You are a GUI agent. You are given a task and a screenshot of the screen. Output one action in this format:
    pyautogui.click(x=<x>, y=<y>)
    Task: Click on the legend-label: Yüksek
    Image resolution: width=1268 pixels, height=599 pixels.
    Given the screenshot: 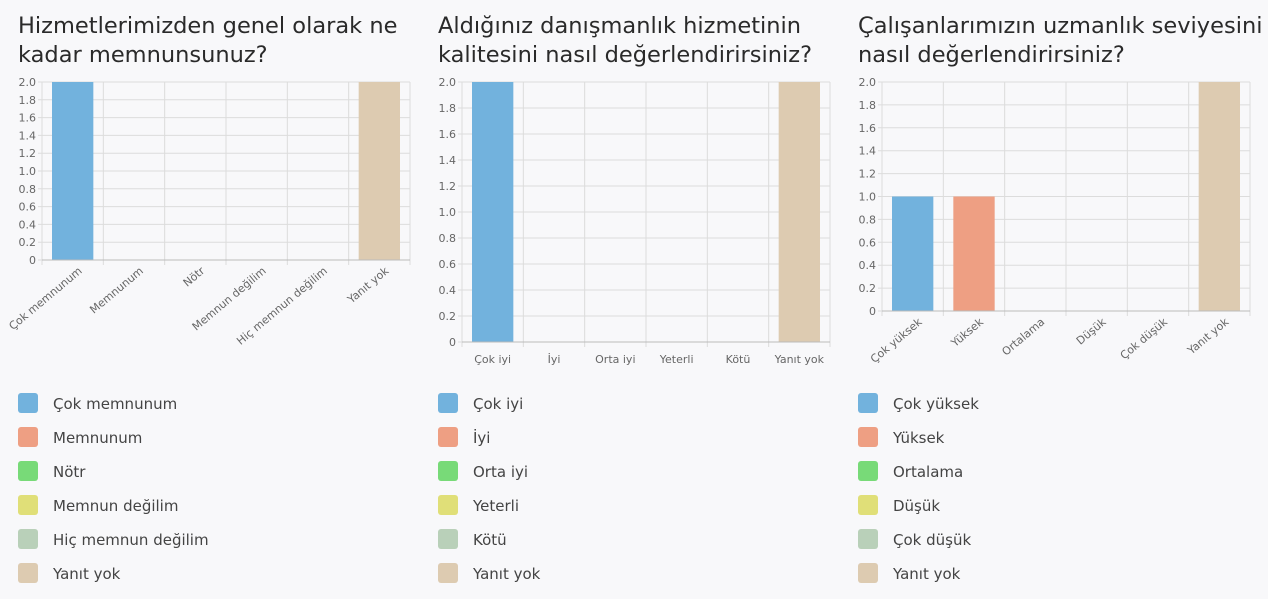 What is the action you would take?
    pyautogui.click(x=919, y=438)
    